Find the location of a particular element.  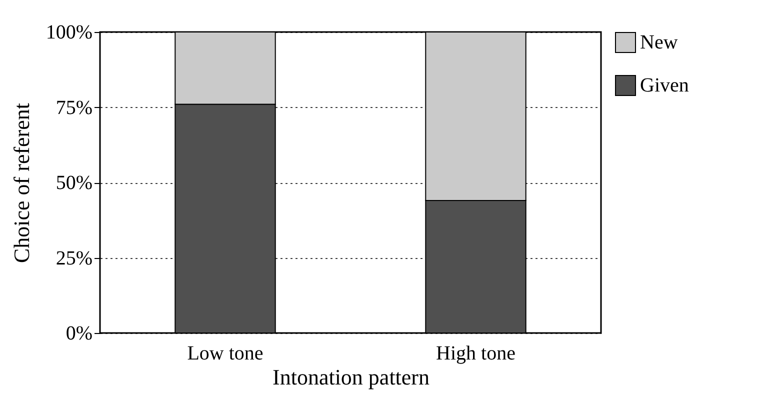

x-axis-title: Intonation pattern is located at coordinates (351, 377).